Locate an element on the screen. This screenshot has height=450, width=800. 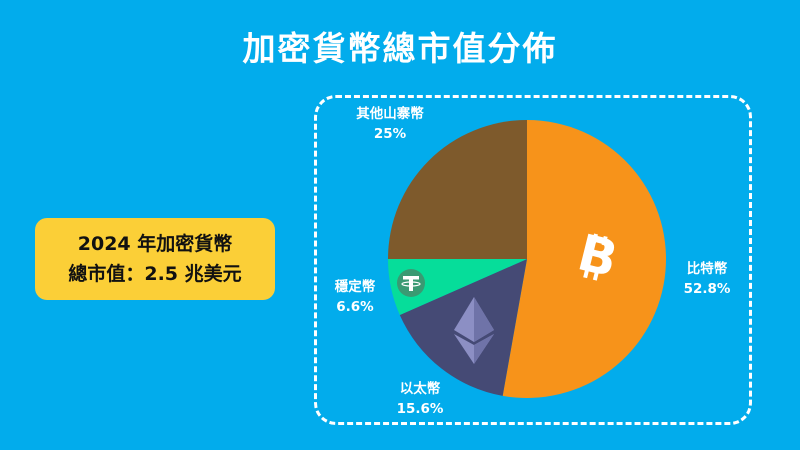
label-altcoins-pct: 25% is located at coordinates (390, 134).